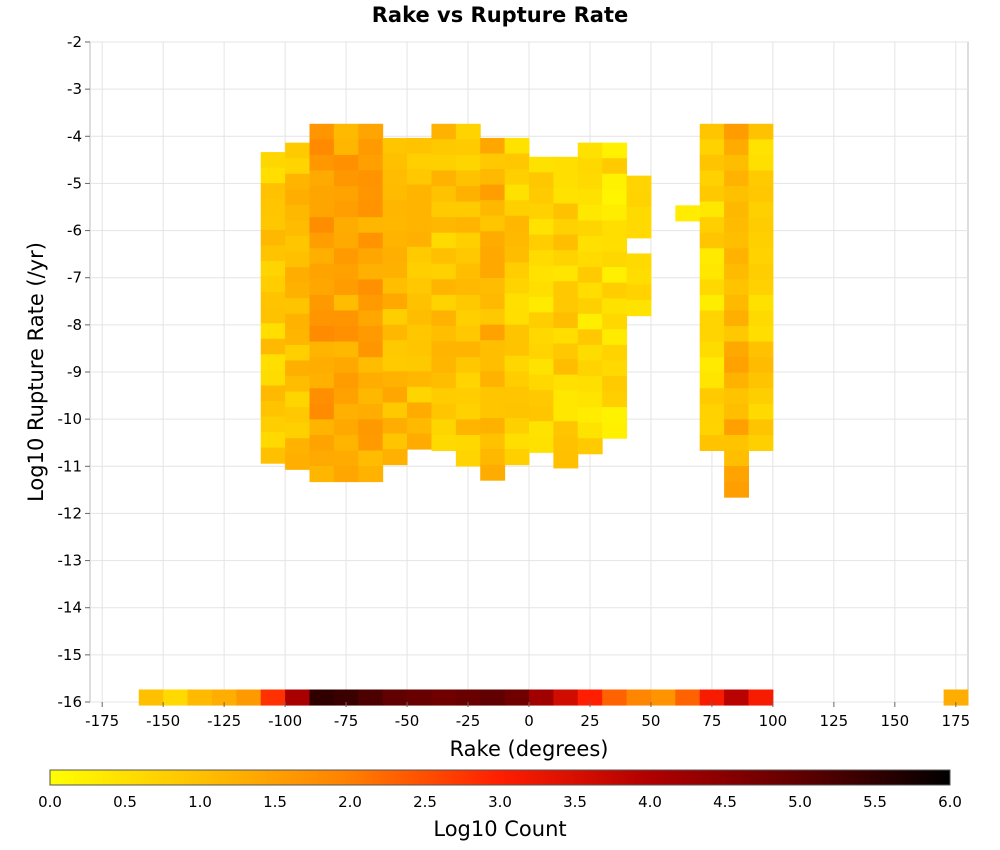  Describe the element at coordinates (74, 278) in the screenshot. I see `y-tick-label: -7` at that location.